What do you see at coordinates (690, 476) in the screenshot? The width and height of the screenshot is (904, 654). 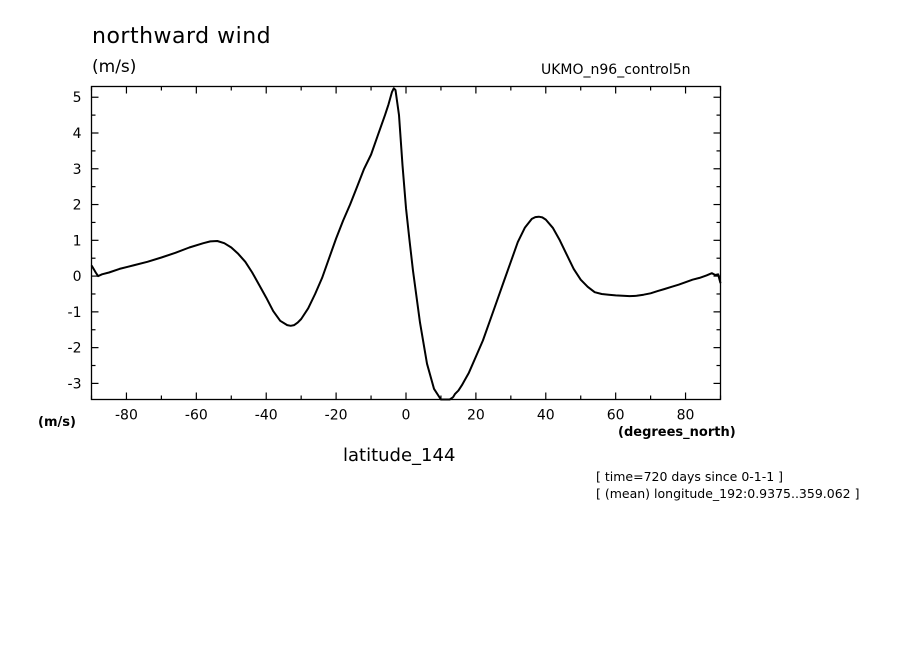 I see `time-annotation: [ time=720 days since 0-1-1 ]` at bounding box center [690, 476].